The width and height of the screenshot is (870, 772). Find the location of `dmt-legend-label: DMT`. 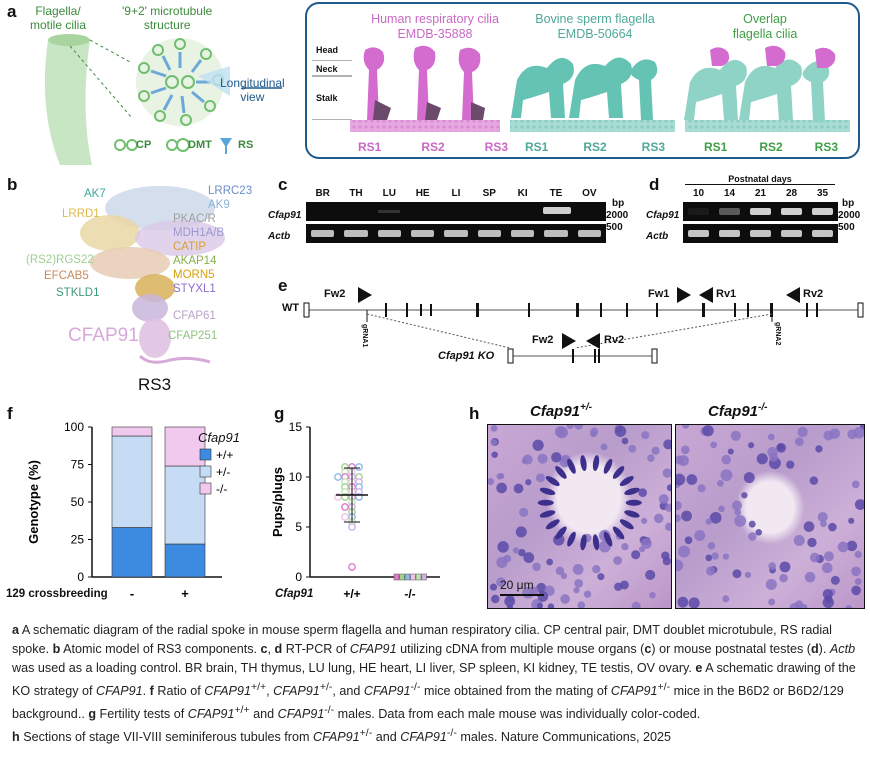

dmt-legend-label: DMT is located at coordinates (200, 145).